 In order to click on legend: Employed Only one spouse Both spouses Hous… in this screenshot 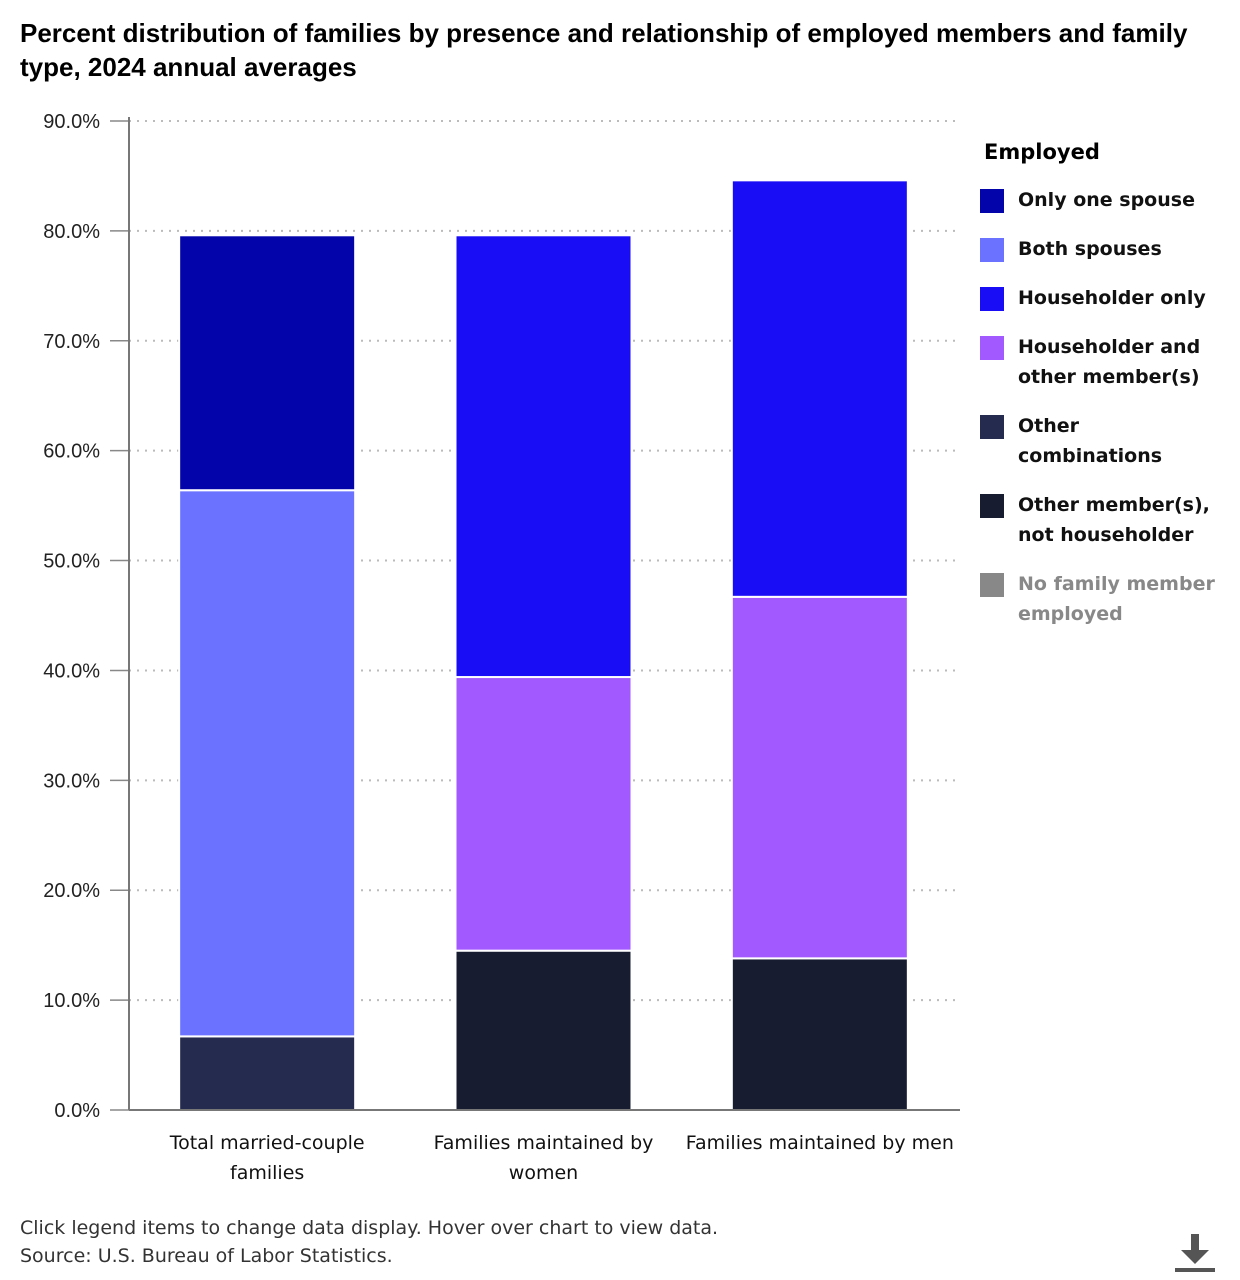, I will do `click(1105, 395)`.